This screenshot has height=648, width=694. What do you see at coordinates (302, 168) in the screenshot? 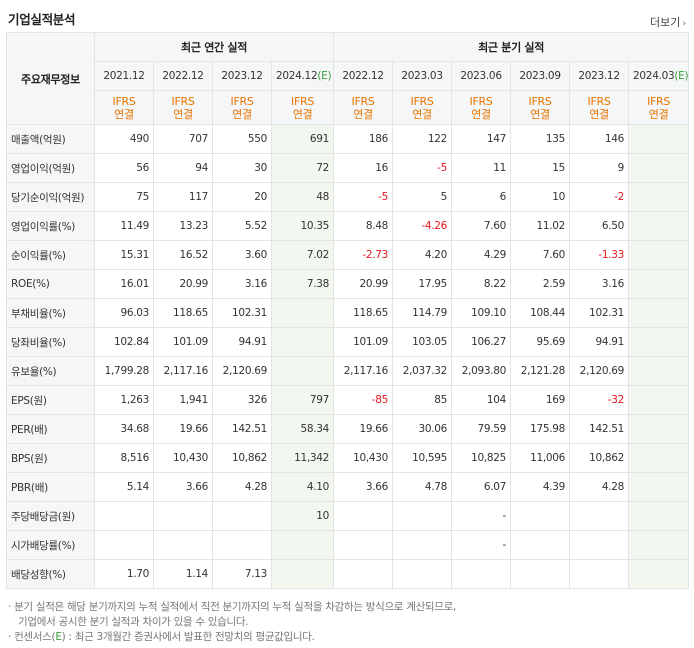
I see `value-cell: 72` at bounding box center [302, 168].